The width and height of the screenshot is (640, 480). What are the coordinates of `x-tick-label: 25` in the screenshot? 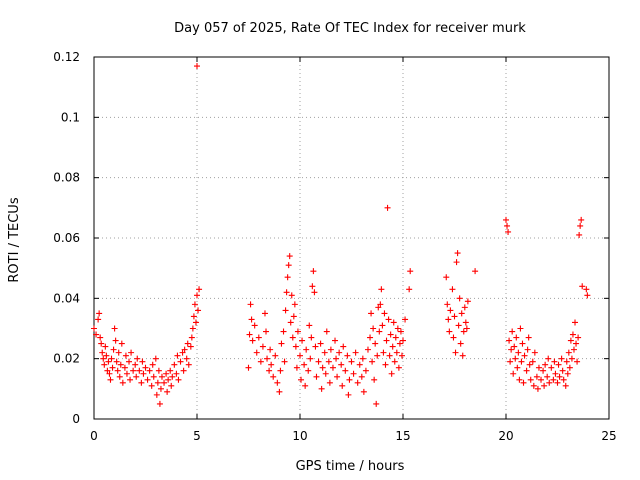 It's located at (608, 436).